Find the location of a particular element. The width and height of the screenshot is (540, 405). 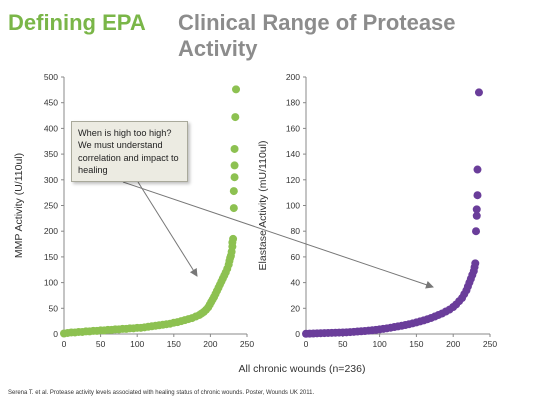

slide-title-left: Defining EPA is located at coordinates (77, 22).